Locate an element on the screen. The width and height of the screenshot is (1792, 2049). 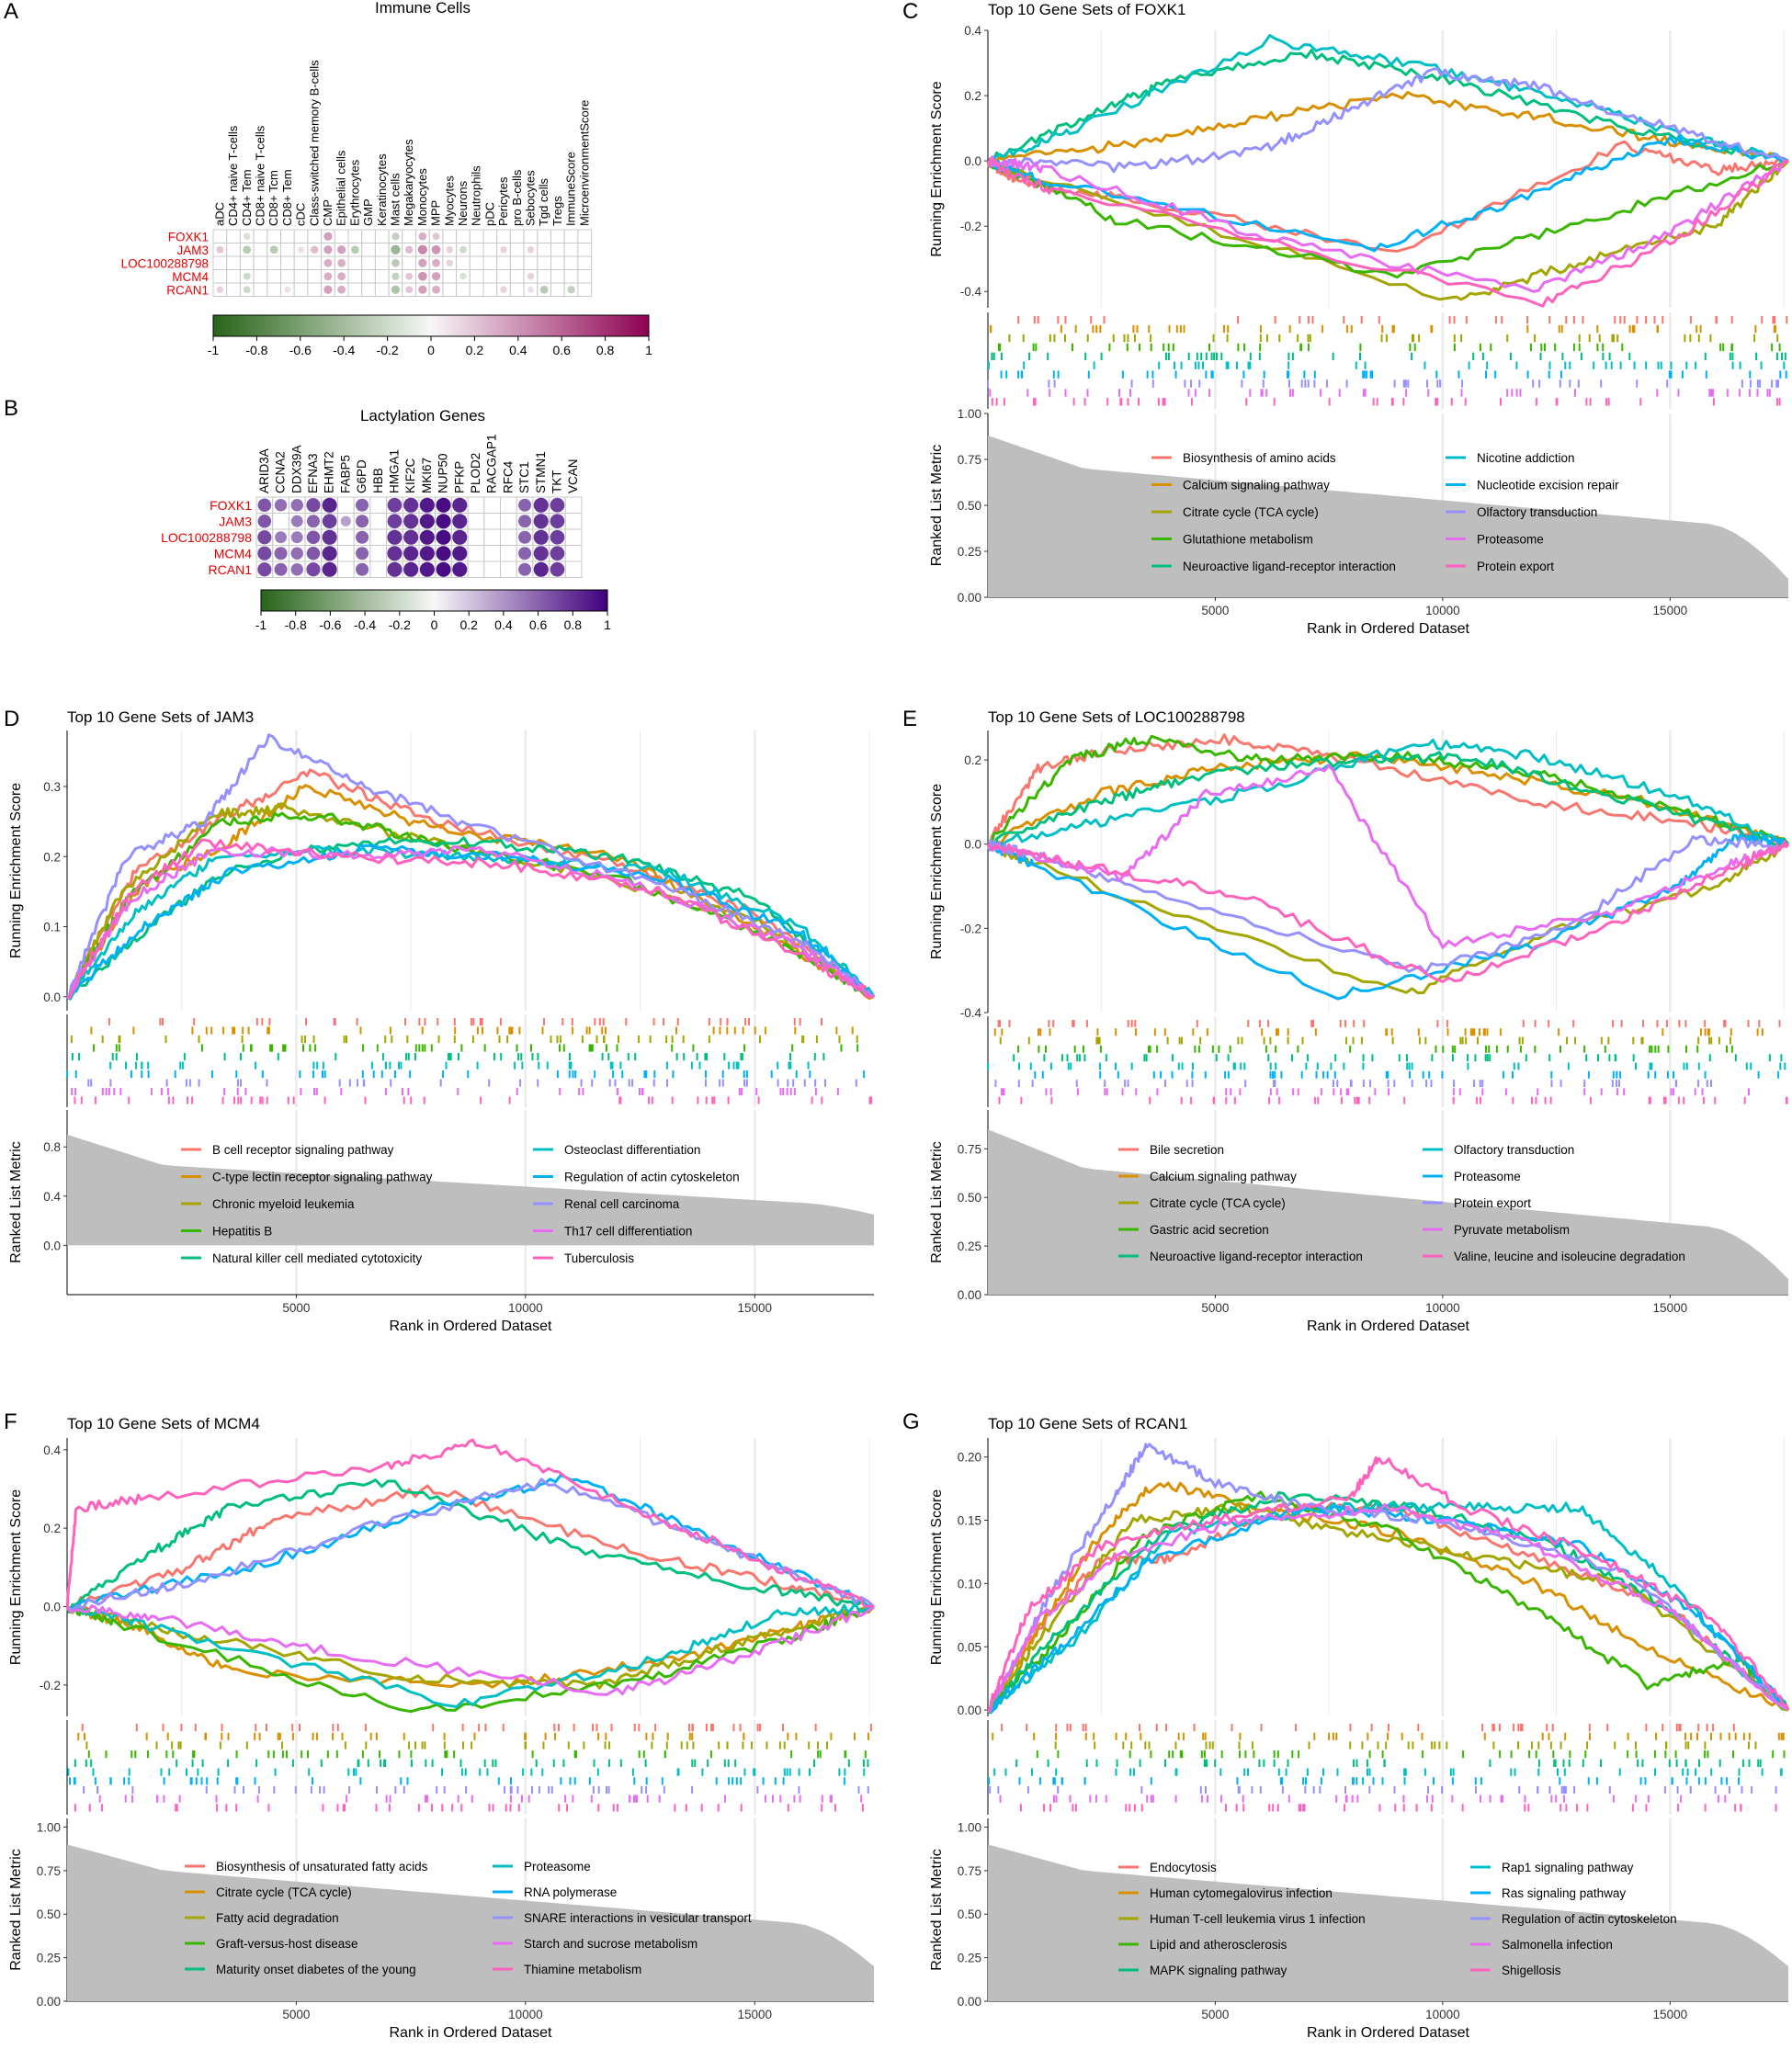
legend-label: Citrate cycle (TCA cycle) is located at coordinates (1218, 1203).